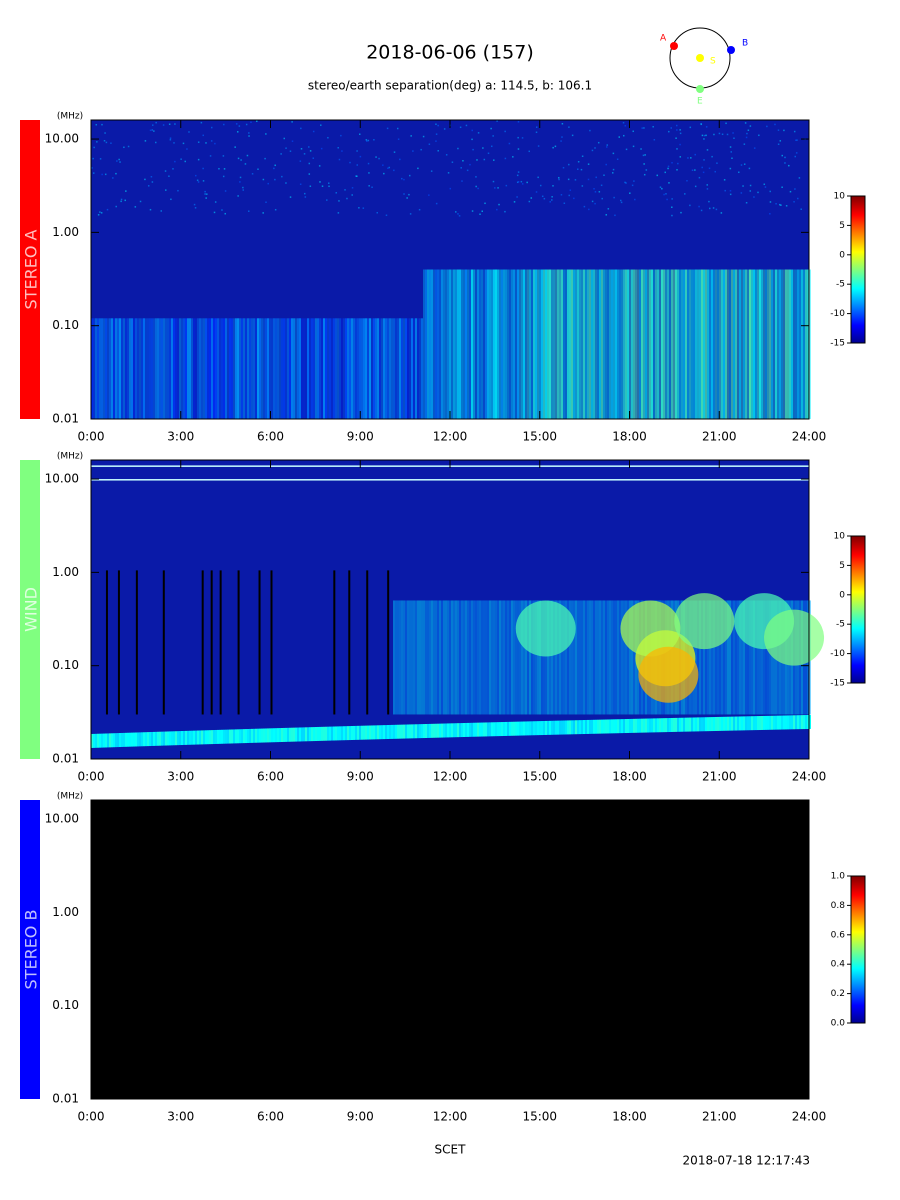 The height and width of the screenshot is (1200, 900). What do you see at coordinates (30, 949) in the screenshot?
I see `panel-label-bar` at bounding box center [30, 949].